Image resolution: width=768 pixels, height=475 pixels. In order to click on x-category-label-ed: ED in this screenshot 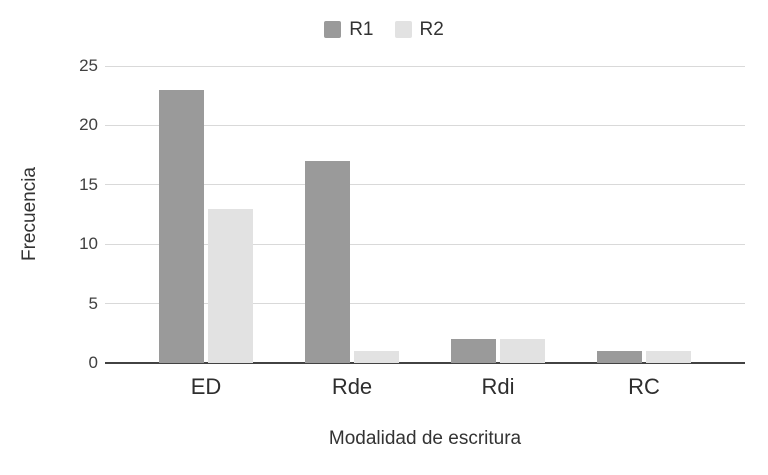, I will do `click(206, 386)`.